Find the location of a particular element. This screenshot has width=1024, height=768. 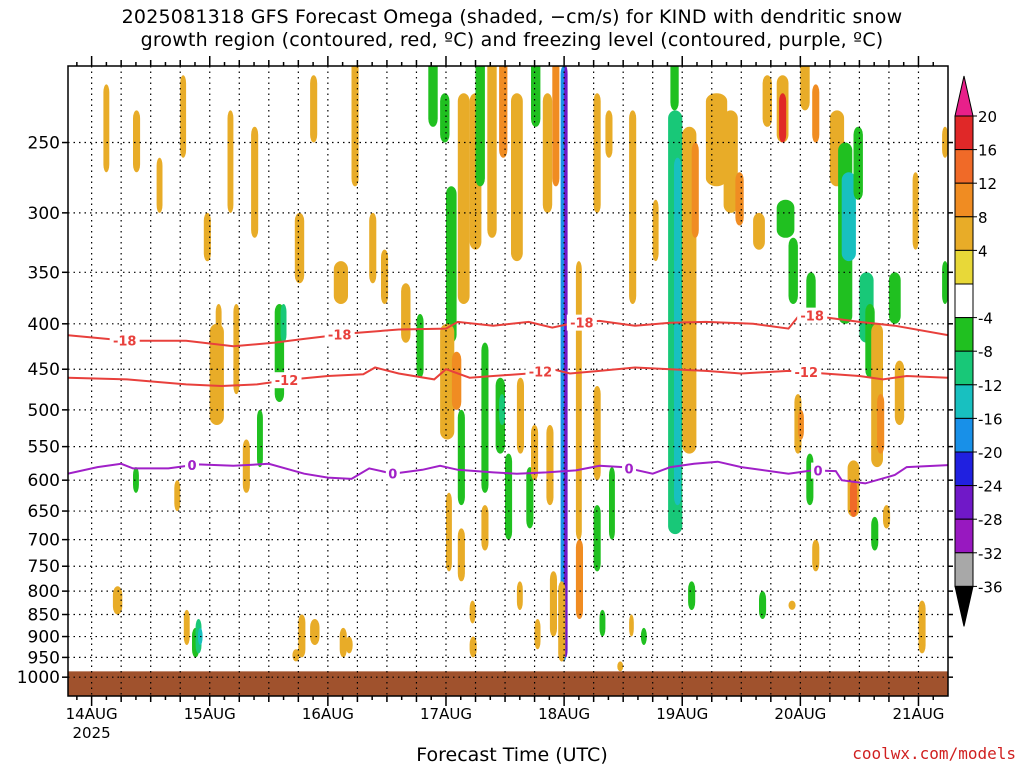

x-tick-label: 20AUG is located at coordinates (800, 714).